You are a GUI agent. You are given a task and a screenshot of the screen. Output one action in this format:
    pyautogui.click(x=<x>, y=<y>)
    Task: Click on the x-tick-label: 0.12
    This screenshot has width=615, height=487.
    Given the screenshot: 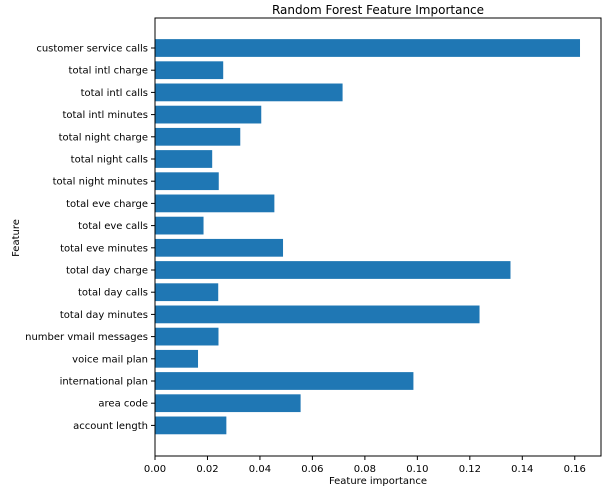 What is the action you would take?
    pyautogui.click(x=470, y=469)
    